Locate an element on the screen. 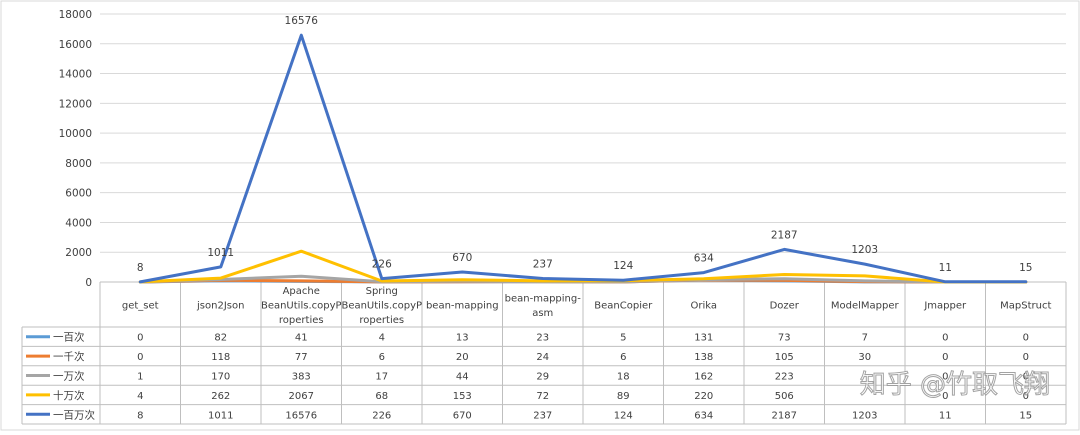 This screenshot has height=435, width=1080. legend-entry: 一万次 is located at coordinates (69, 376).